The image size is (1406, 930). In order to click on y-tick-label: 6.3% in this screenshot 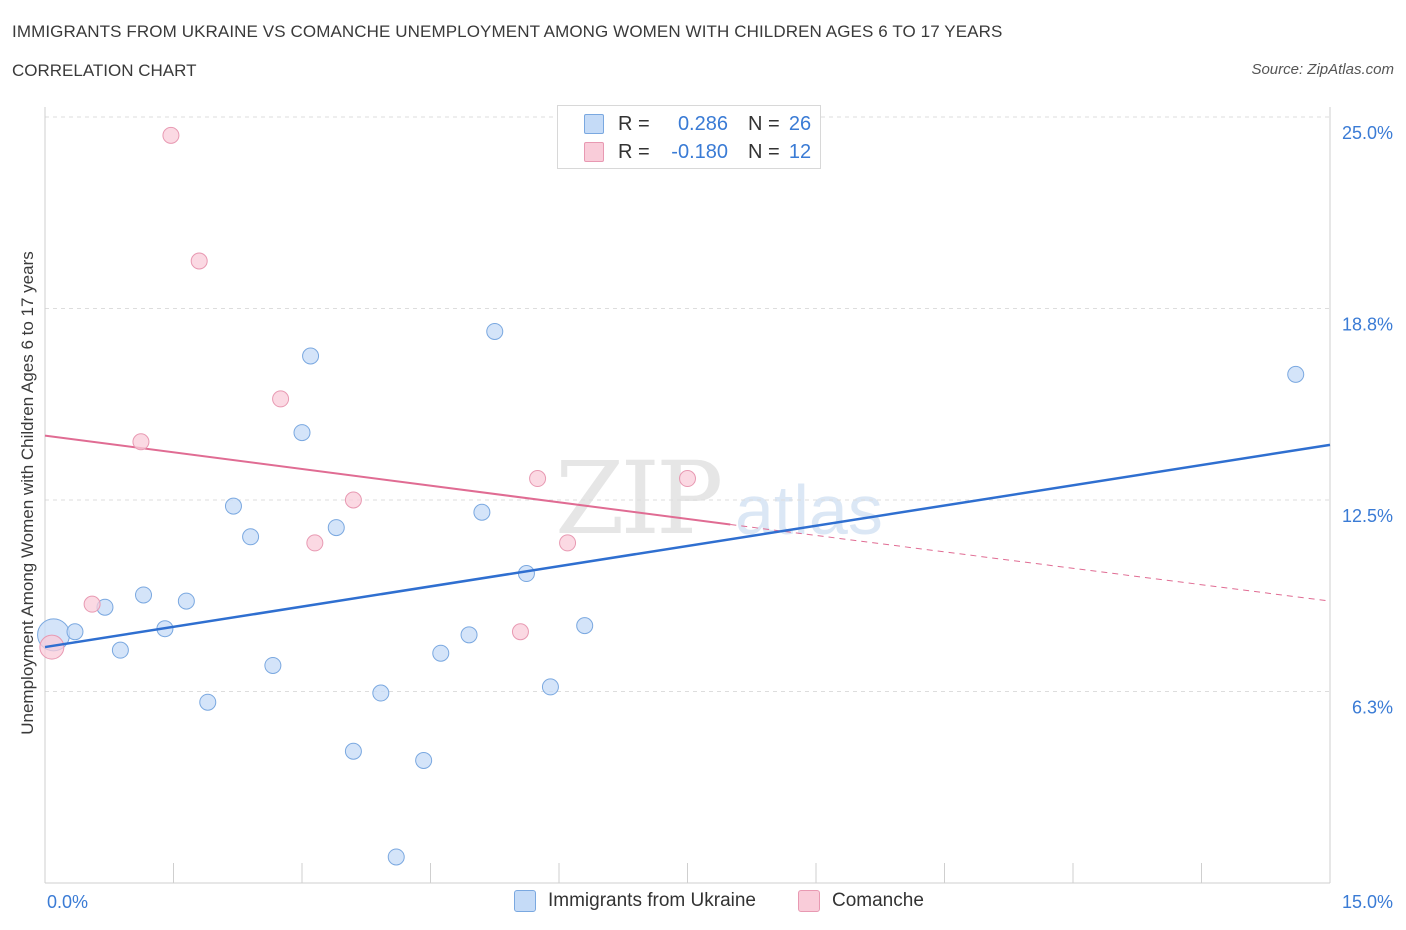, I will do `click(1372, 708)`.